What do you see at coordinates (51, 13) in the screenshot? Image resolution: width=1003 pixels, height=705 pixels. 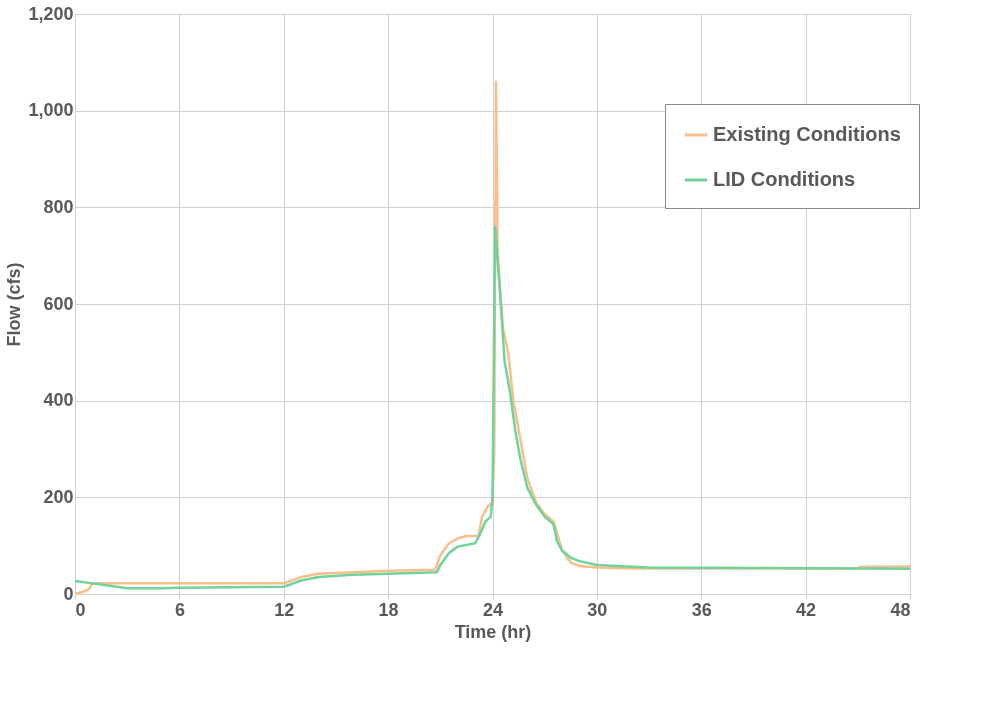 I see `y-tick-label: 1,200` at bounding box center [51, 13].